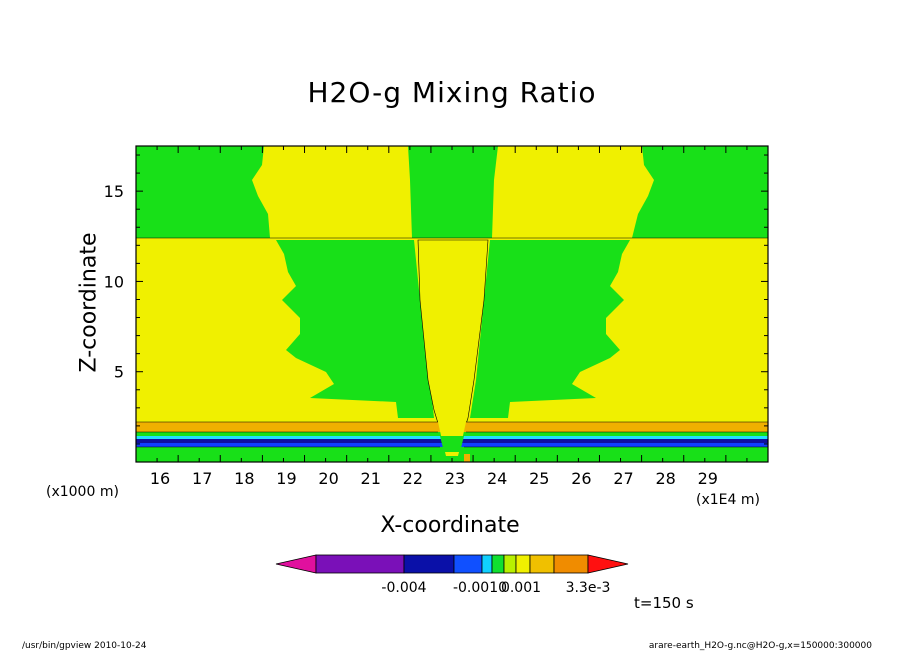 This screenshot has width=904, height=654. Describe the element at coordinates (665, 478) in the screenshot. I see `x-tick-label: 28` at that location.